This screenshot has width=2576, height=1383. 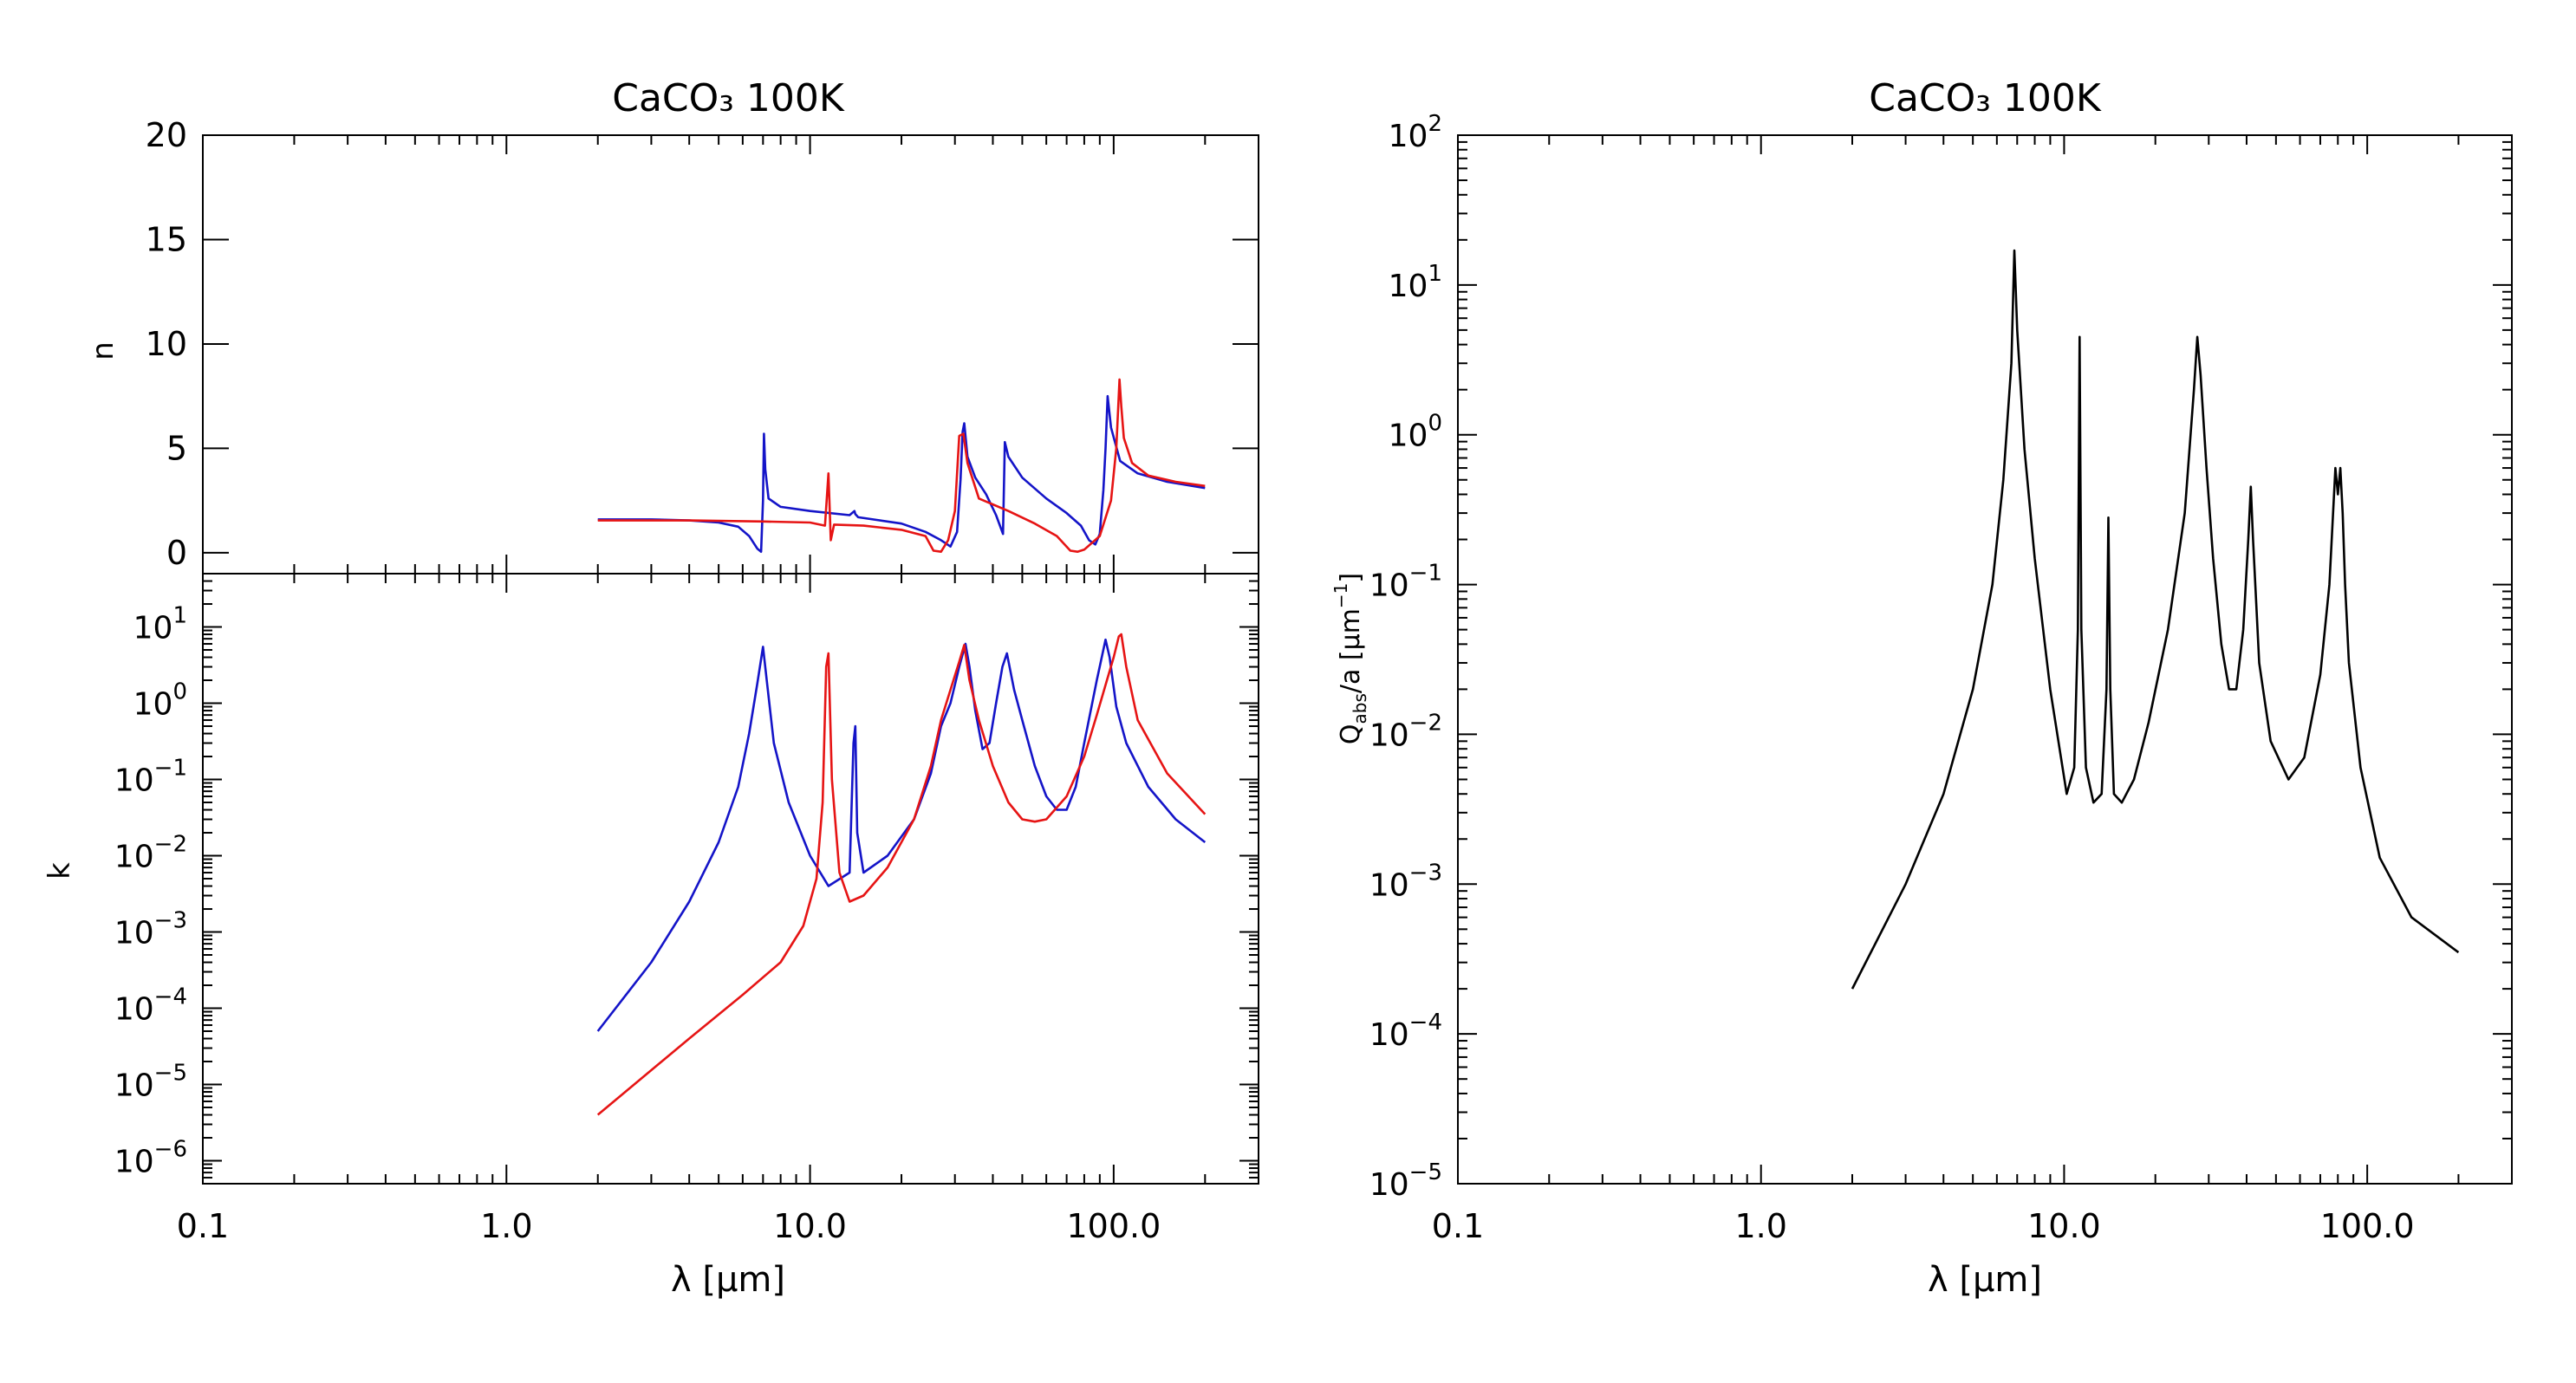 What do you see at coordinates (166, 135) in the screenshot?
I see `y-tick-label-n: 20` at bounding box center [166, 135].